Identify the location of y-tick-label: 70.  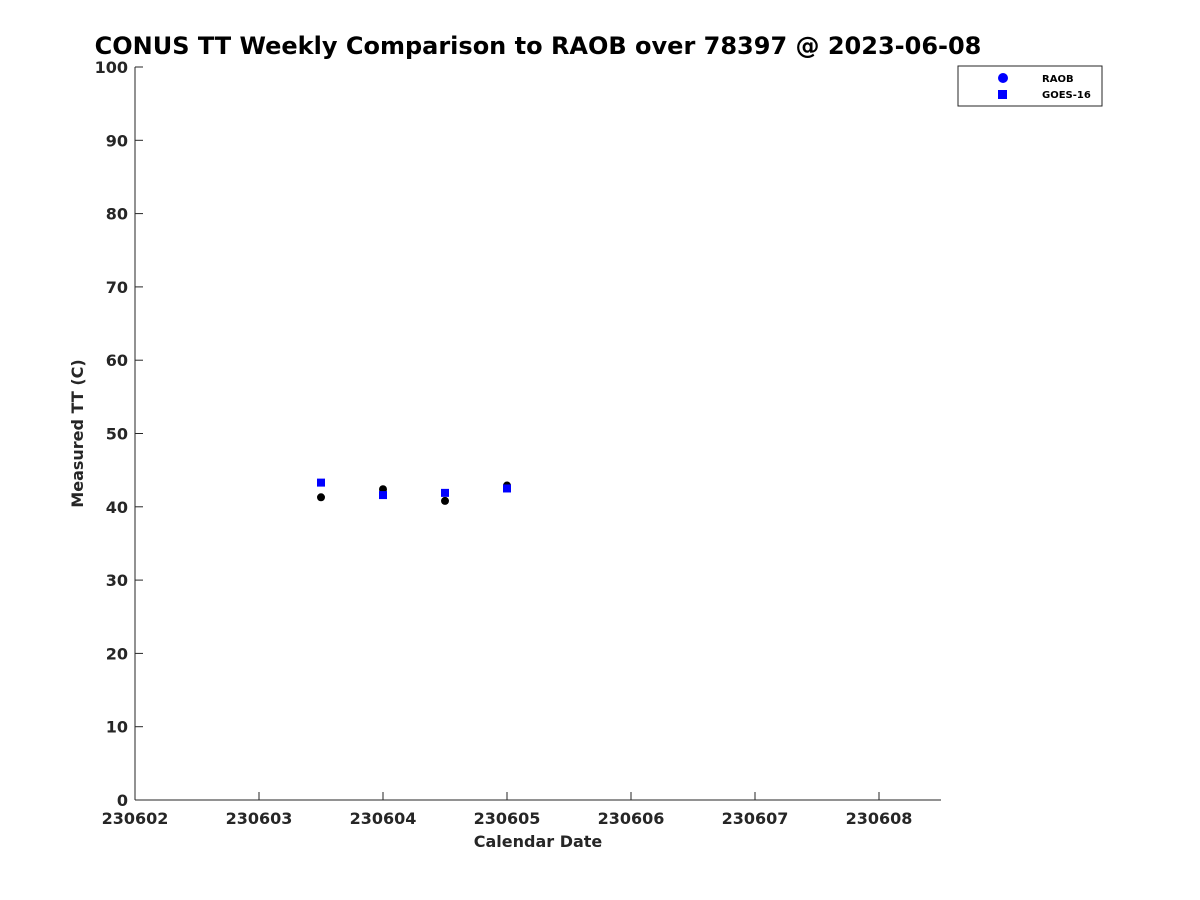
(117, 287).